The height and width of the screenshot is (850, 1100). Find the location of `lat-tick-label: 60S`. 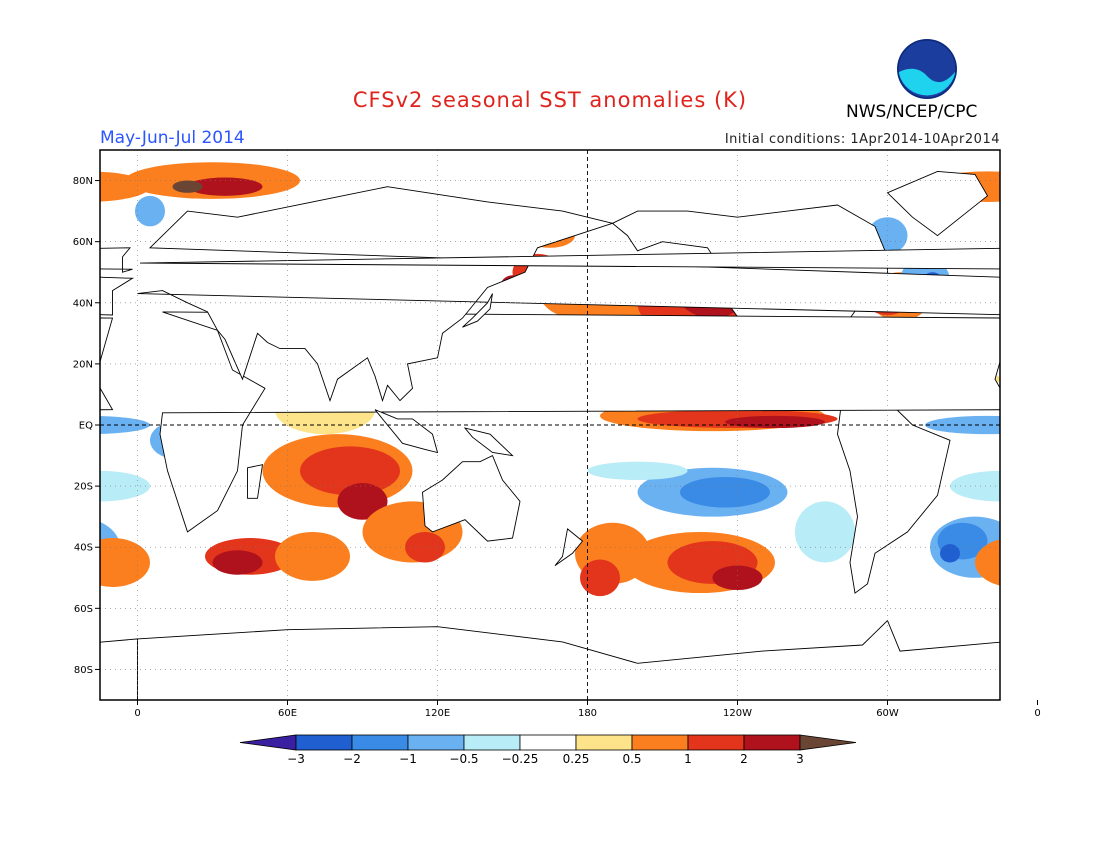

lat-tick-label: 60S is located at coordinates (83, 609).